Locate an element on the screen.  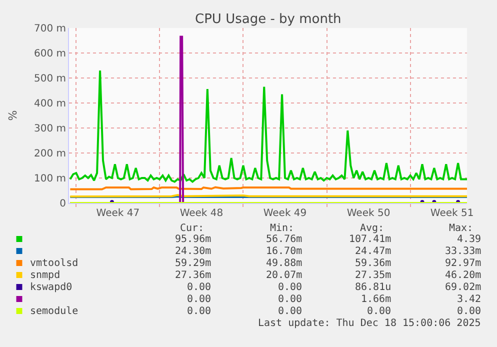
legend-label: semodule is located at coordinates (54, 311).